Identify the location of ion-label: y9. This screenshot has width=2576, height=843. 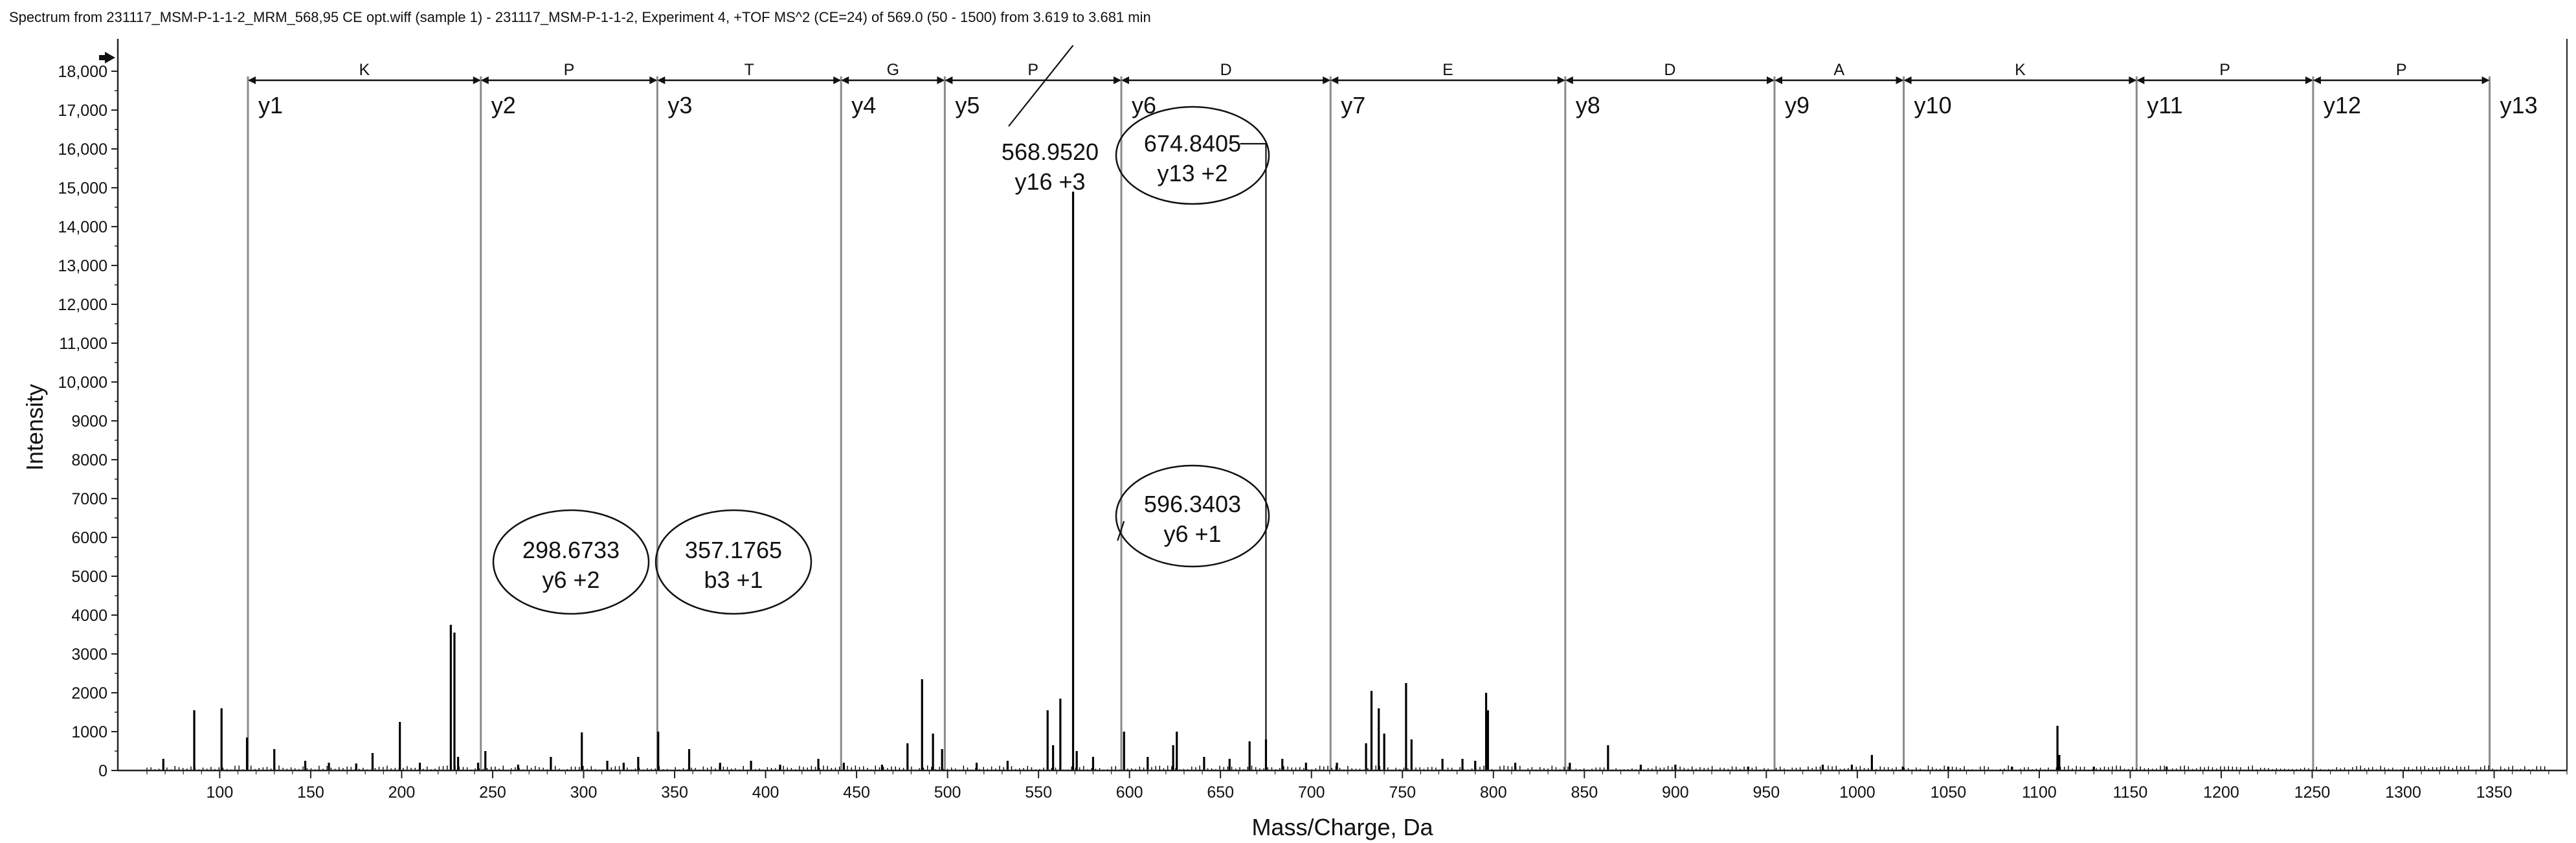
(1797, 105).